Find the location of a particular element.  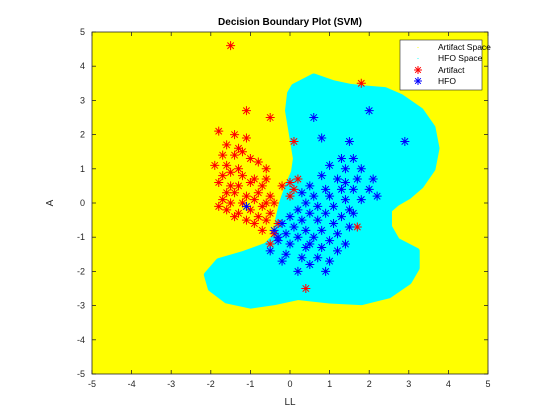

chart-title: Decision Boundary Plot (SVM) is located at coordinates (290, 22).